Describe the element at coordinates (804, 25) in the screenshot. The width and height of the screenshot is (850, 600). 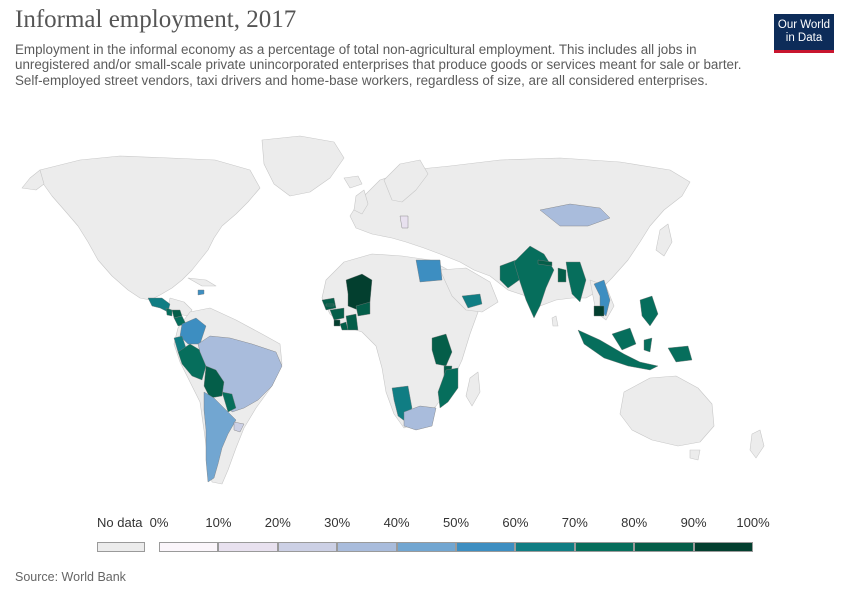
I see `logo-line-1: Our World` at that location.